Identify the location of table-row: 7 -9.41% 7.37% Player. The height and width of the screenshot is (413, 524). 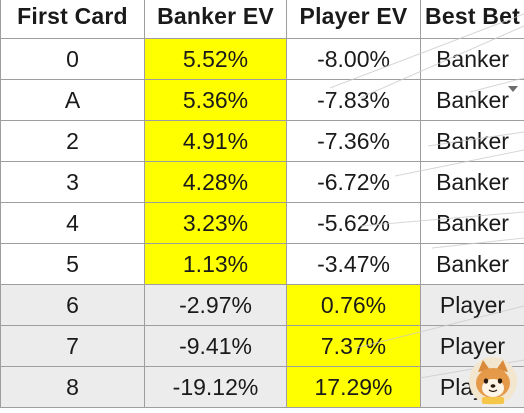
(262, 346).